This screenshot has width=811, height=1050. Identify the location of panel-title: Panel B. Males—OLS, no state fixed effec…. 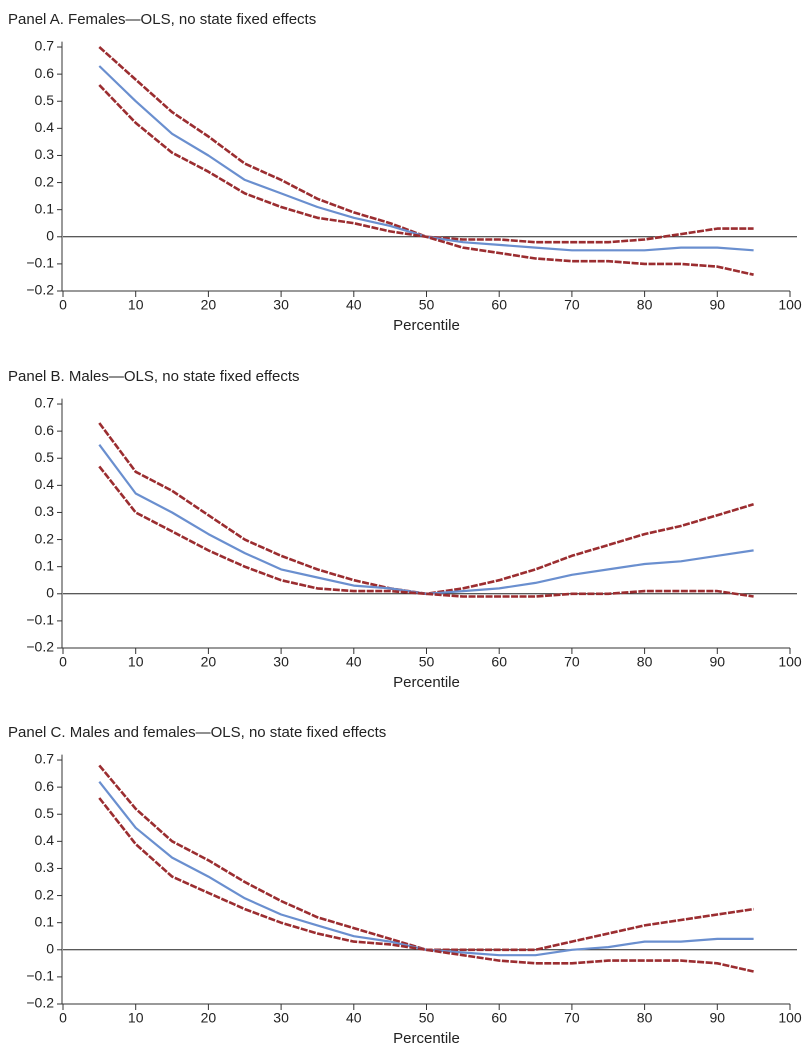
(154, 376).